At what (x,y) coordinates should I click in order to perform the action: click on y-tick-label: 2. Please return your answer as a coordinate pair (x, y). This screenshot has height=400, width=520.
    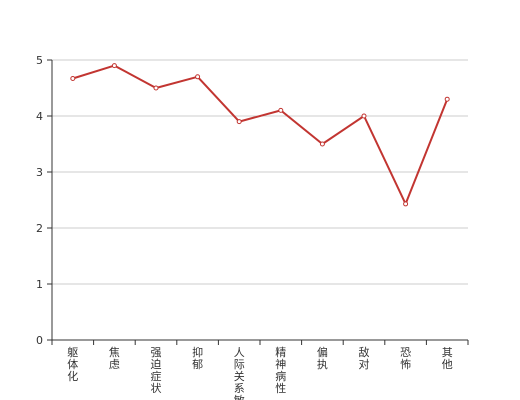
    Looking at the image, I should click on (39, 228).